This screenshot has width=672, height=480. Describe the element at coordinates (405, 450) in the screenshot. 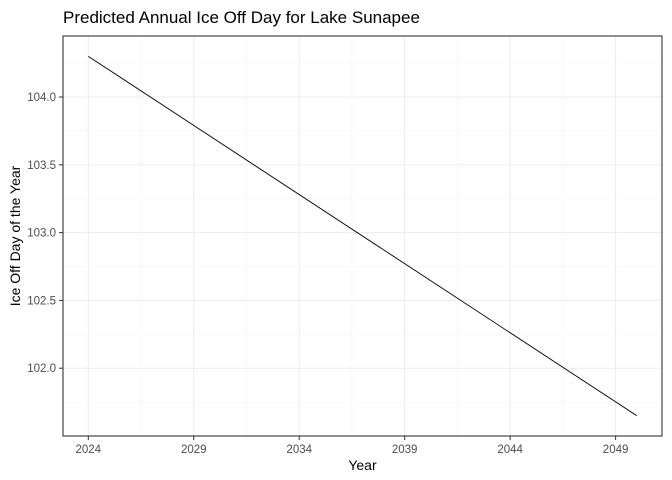

I see `x-tick-label: 2039` at that location.